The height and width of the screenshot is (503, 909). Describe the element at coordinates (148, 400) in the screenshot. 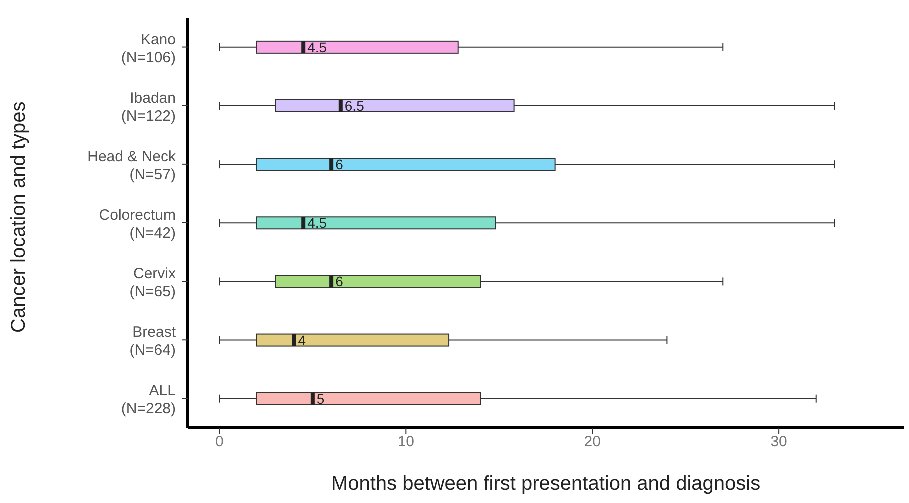

I see `y-tick-label: ALL (N=228)` at that location.